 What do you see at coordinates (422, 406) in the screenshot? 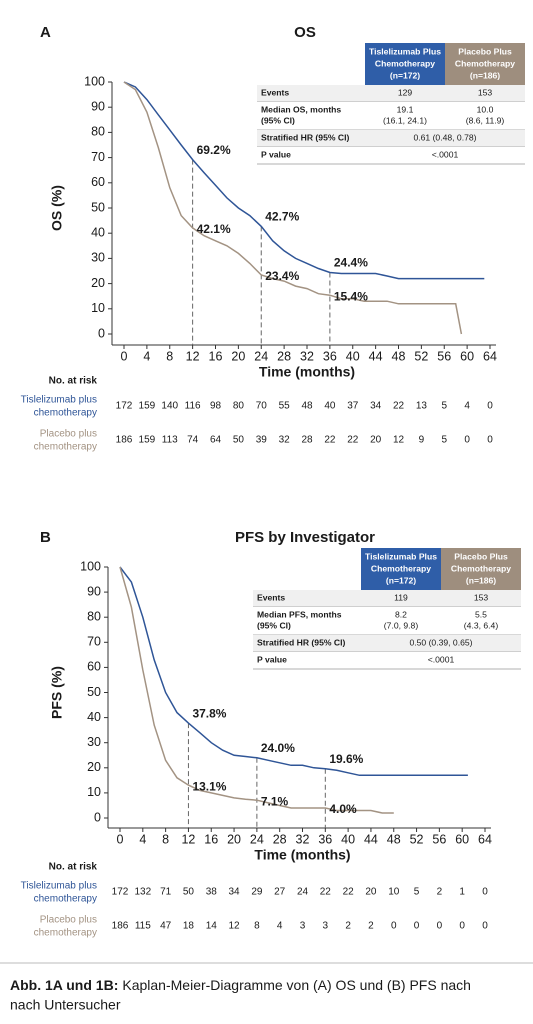
I see `risk-value: 13` at bounding box center [422, 406].